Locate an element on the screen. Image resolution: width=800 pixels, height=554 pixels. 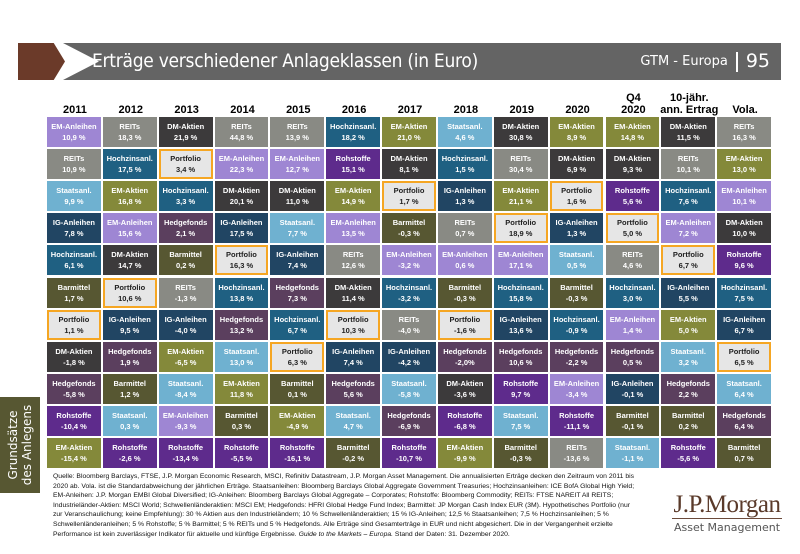
return-cell: EM-Anleihen -3,2 % is located at coordinates (409, 260).